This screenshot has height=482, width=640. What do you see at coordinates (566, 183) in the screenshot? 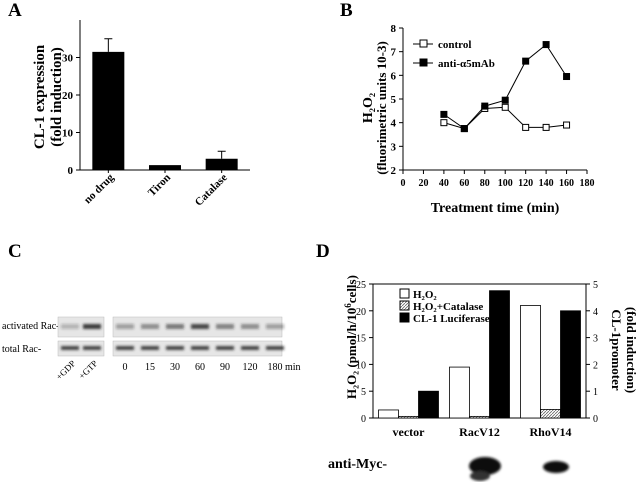
I see `panel-b-xtick-label: 160` at bounding box center [566, 183].